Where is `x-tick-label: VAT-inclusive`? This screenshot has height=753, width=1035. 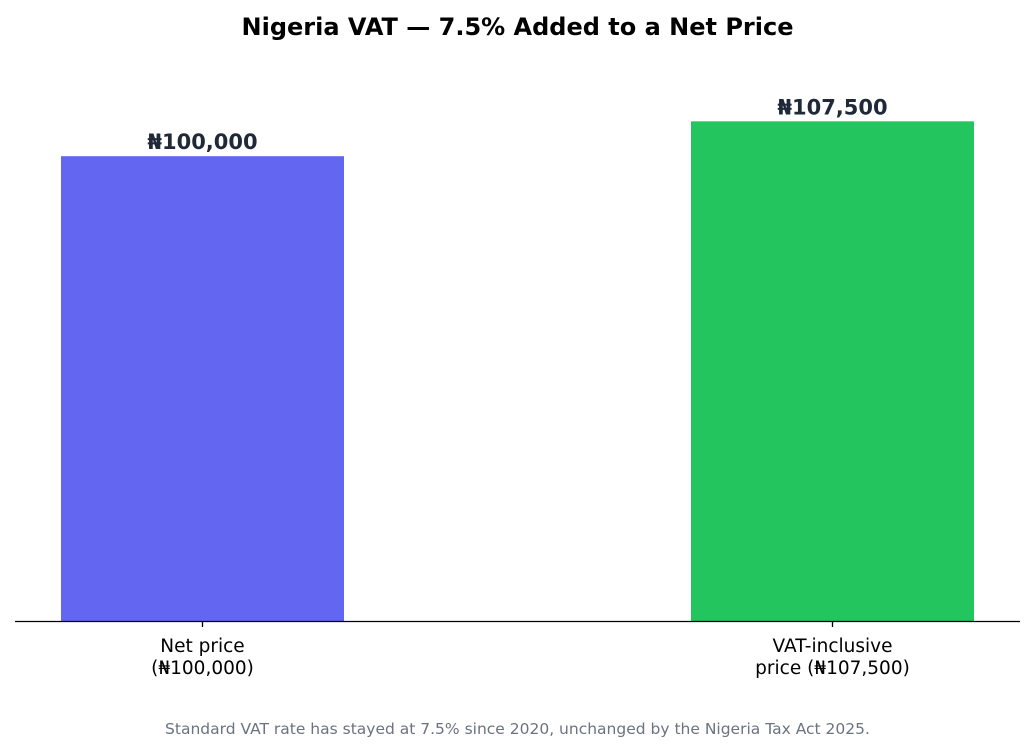 x-tick-label: VAT-inclusive is located at coordinates (833, 646).